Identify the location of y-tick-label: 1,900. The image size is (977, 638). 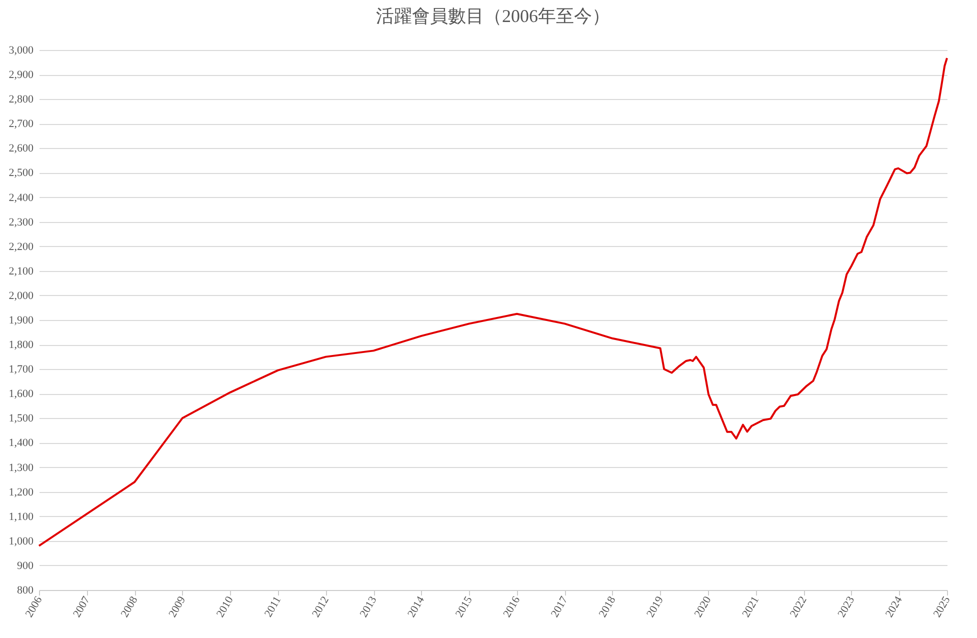
(21, 320).